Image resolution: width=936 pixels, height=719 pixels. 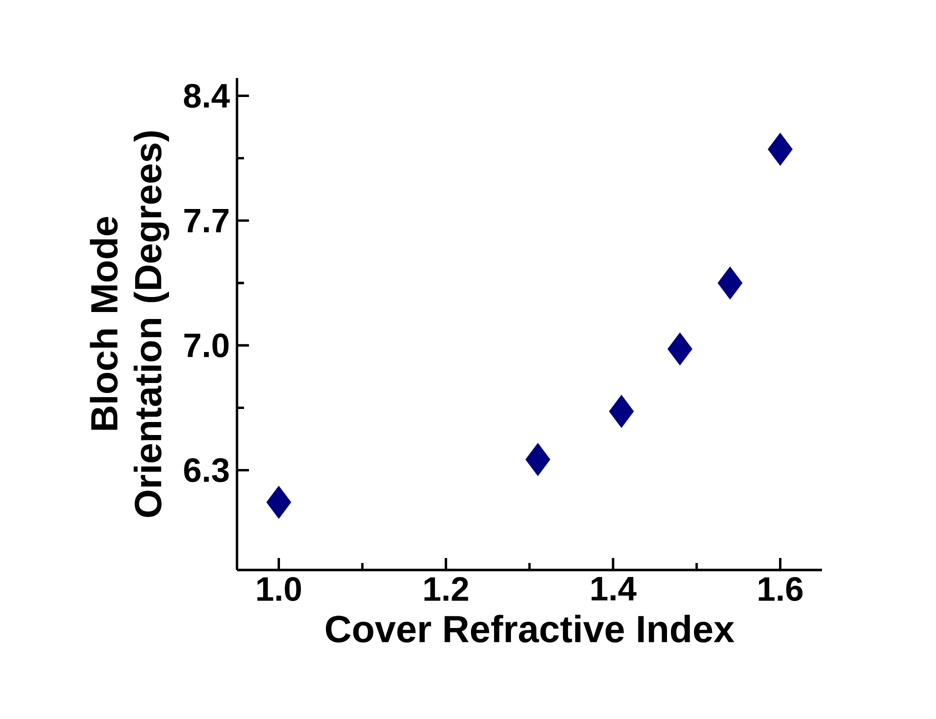 I want to click on x-axis-title: Cover Refractive Index, so click(x=530, y=628).